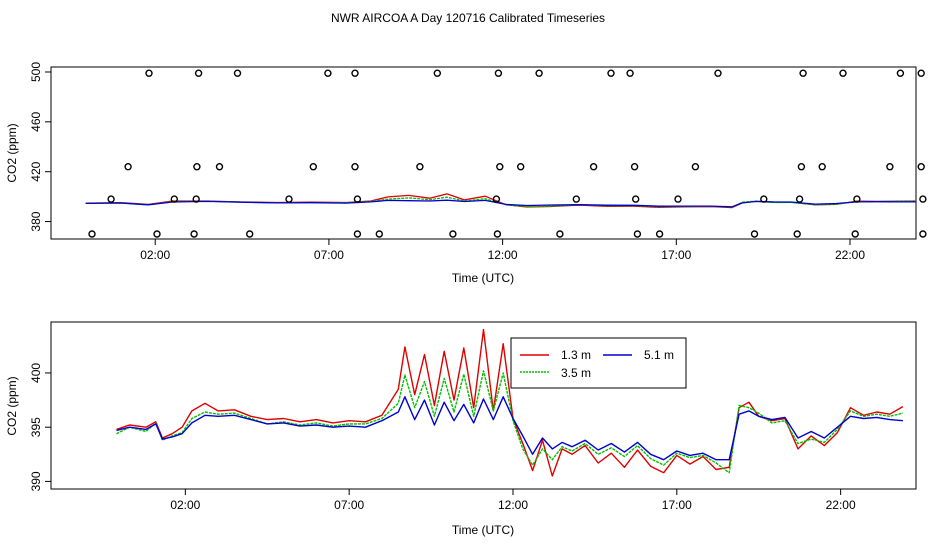  What do you see at coordinates (36, 72) in the screenshot?
I see `top-y-tick-label: 500` at bounding box center [36, 72].